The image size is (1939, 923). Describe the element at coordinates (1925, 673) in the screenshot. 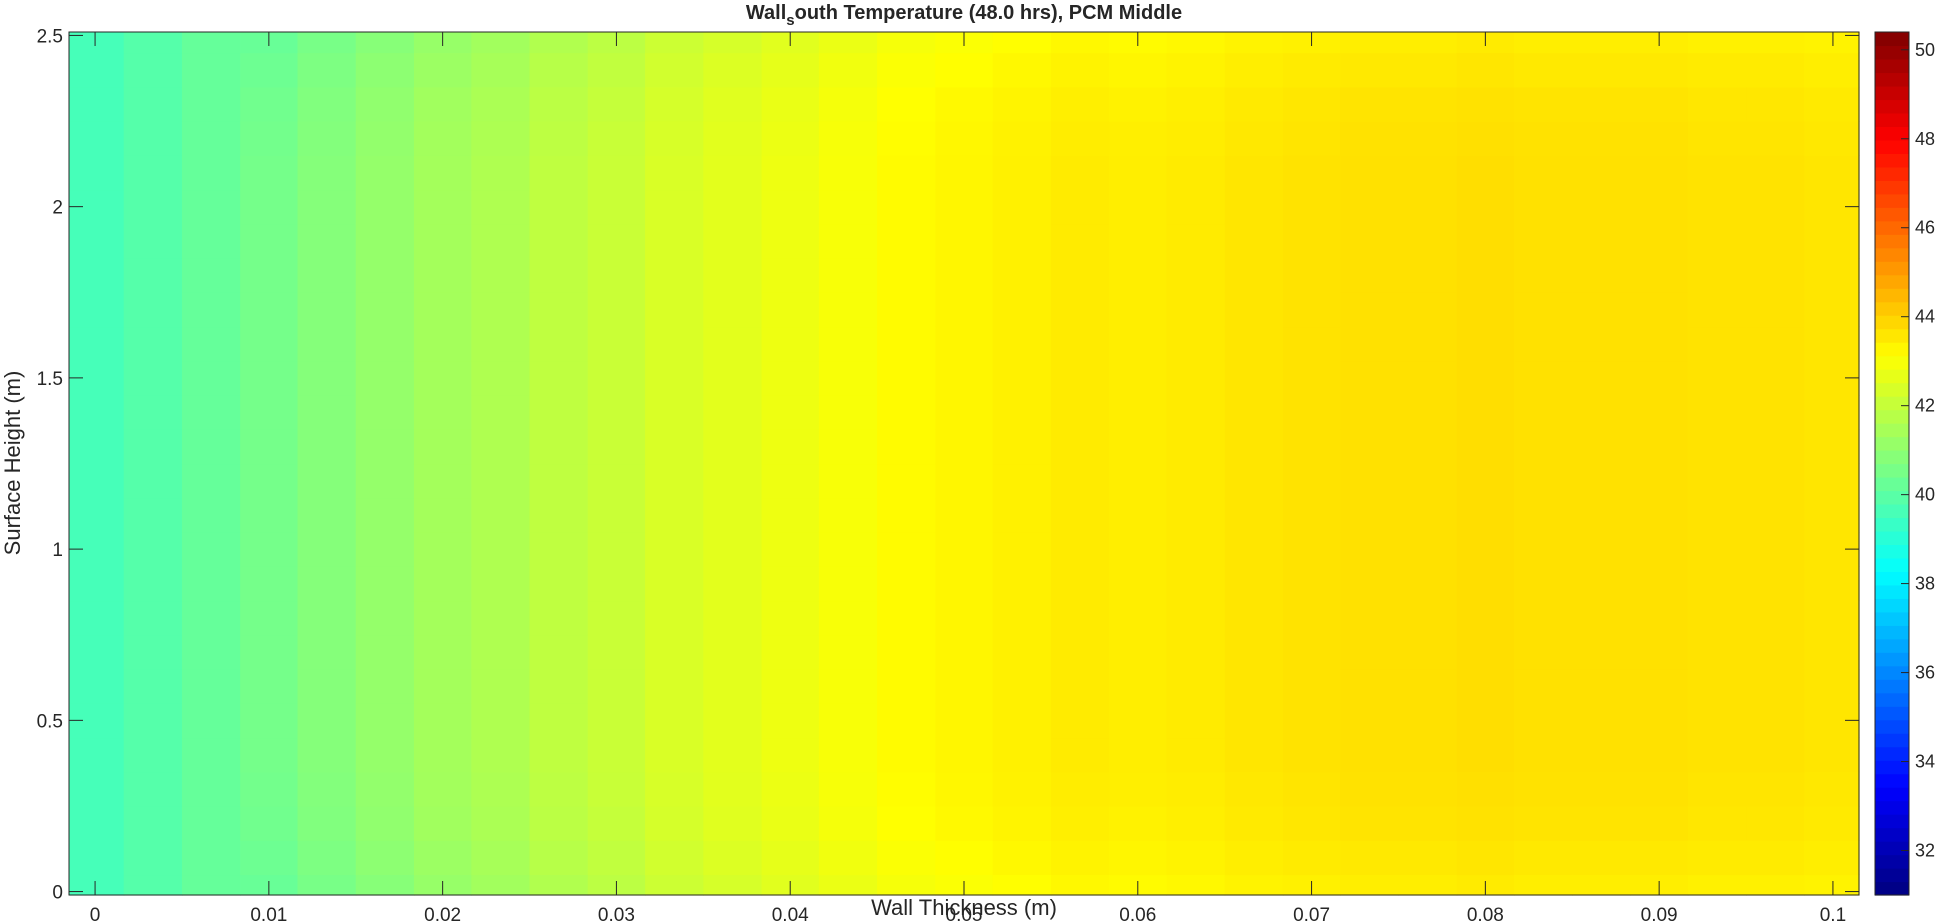

I see `colorbar-tick-label: 36` at that location.